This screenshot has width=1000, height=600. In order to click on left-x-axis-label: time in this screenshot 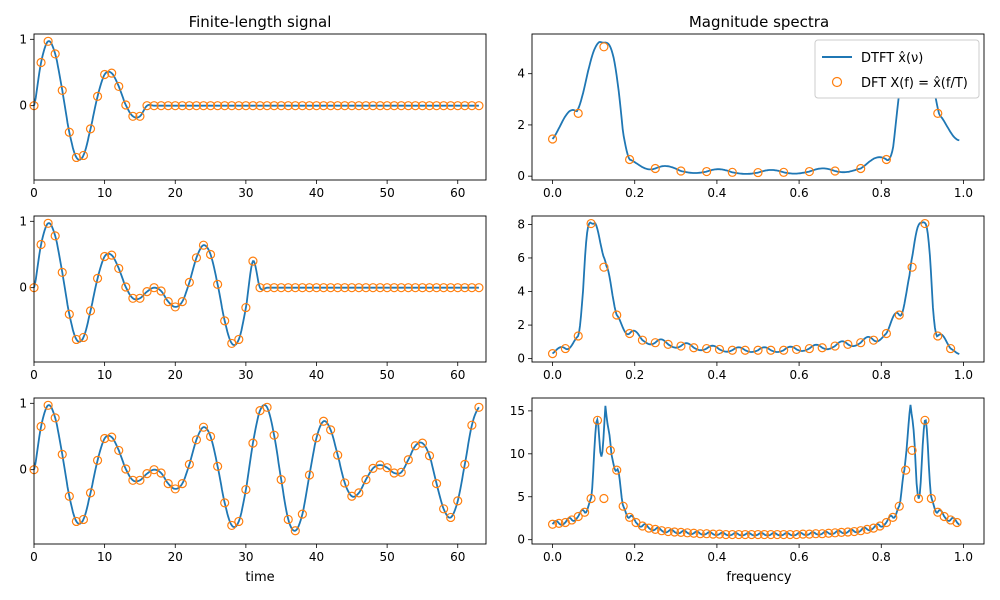, I will do `click(259, 577)`.